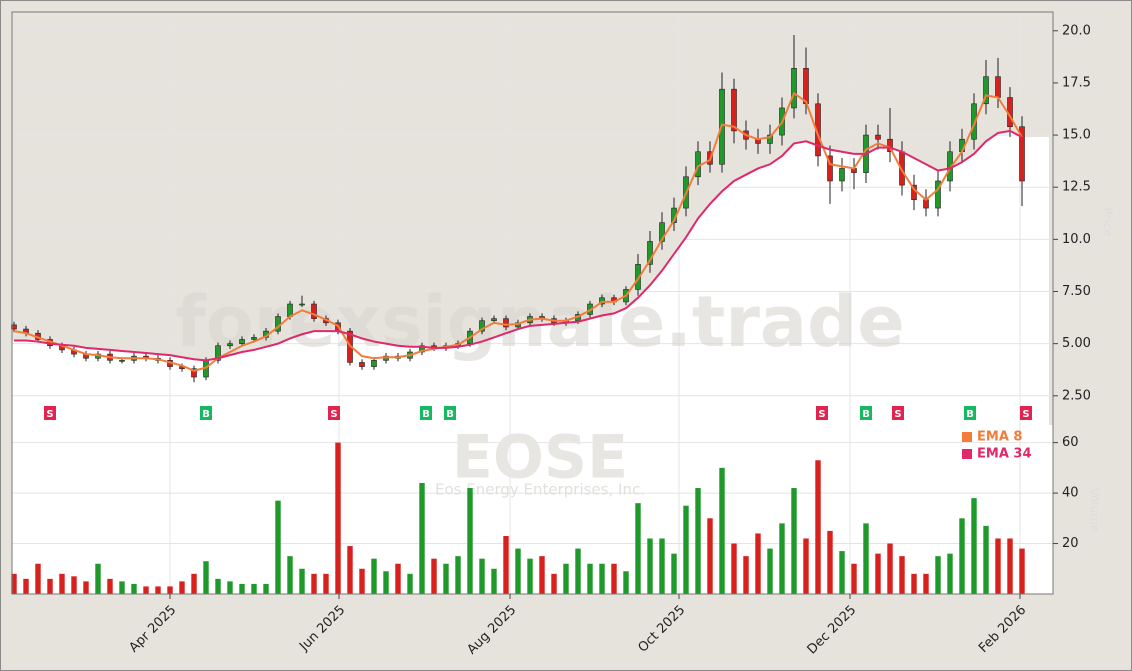 The width and height of the screenshot is (1132, 671). I want to click on y-tick-label: 2.50, so click(1076, 395).